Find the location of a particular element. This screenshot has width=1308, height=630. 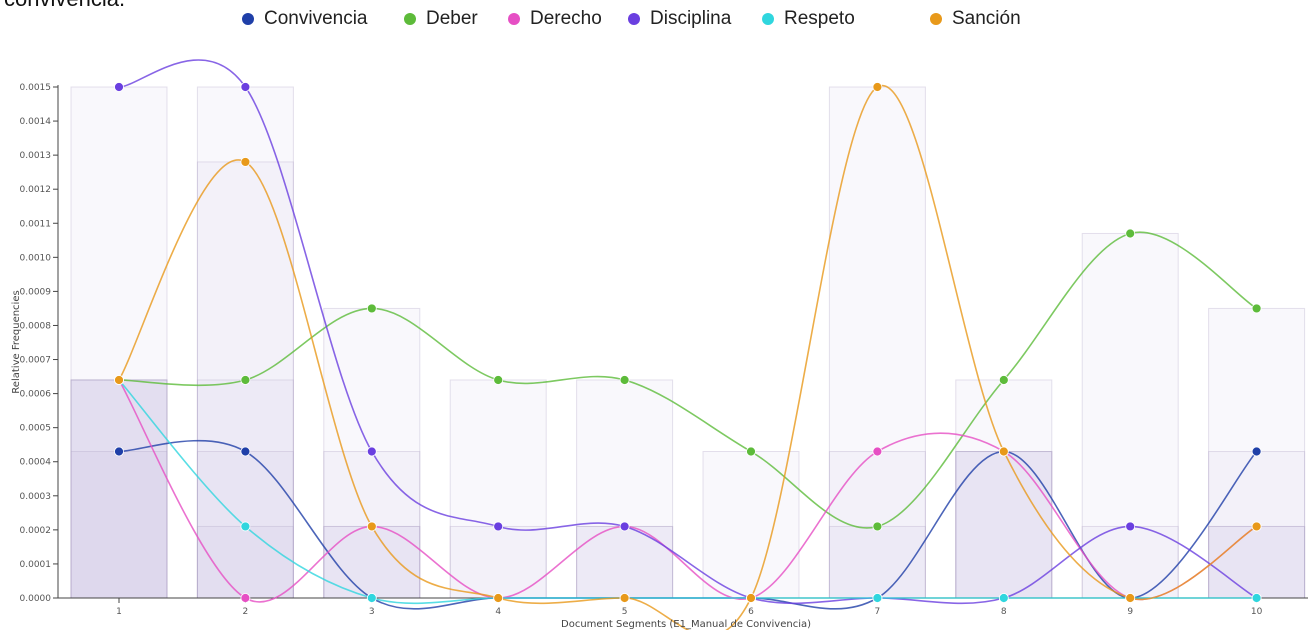

legend-label-respeto: Respeto is located at coordinates (819, 18).